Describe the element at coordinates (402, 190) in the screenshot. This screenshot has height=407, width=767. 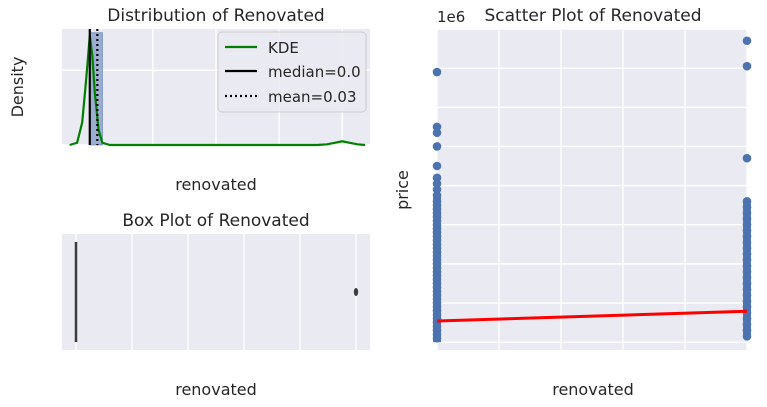
I see `scatter-y-label: price` at that location.